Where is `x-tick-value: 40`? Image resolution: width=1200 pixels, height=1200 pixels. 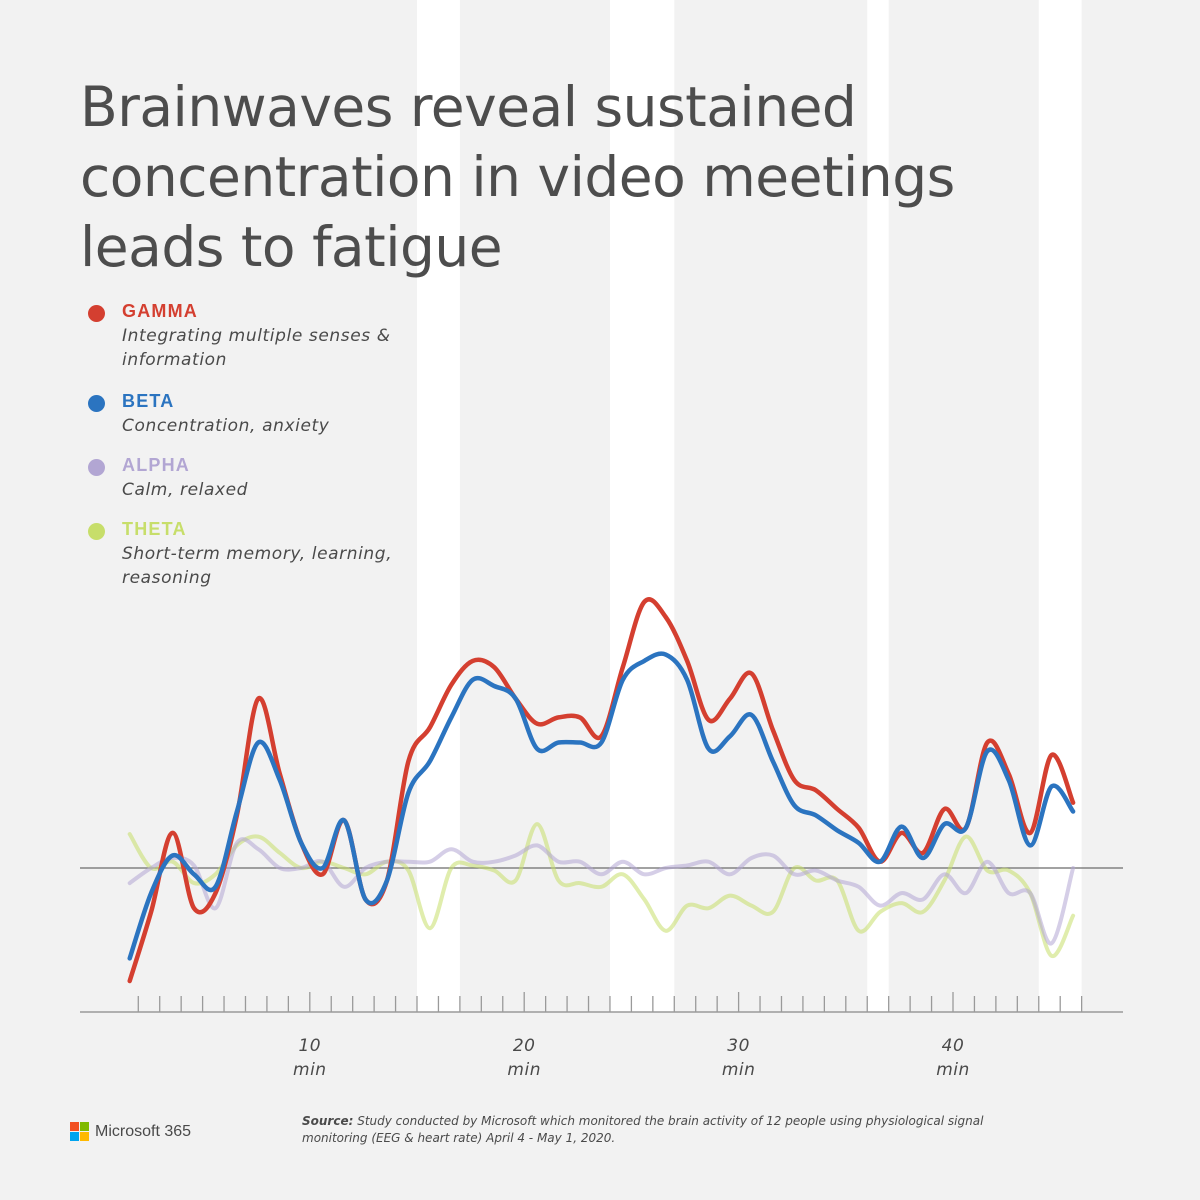
x-tick-value: 40 is located at coordinates (953, 1046).